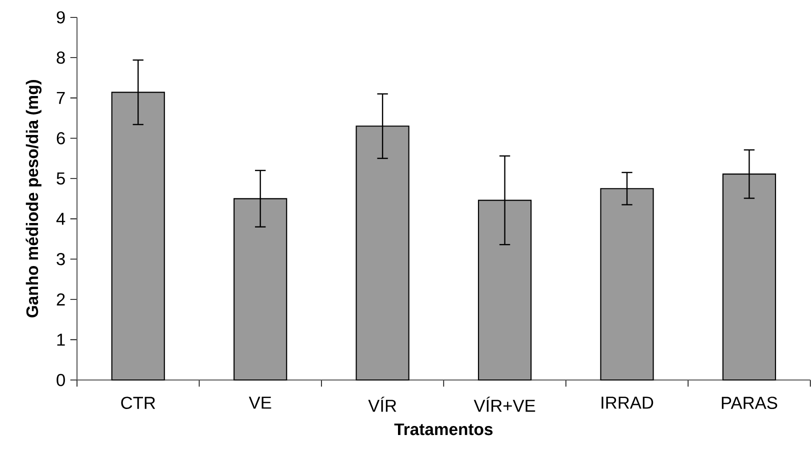 The height and width of the screenshot is (465, 811). I want to click on x-tick-label: VÍR+VE, so click(505, 404).